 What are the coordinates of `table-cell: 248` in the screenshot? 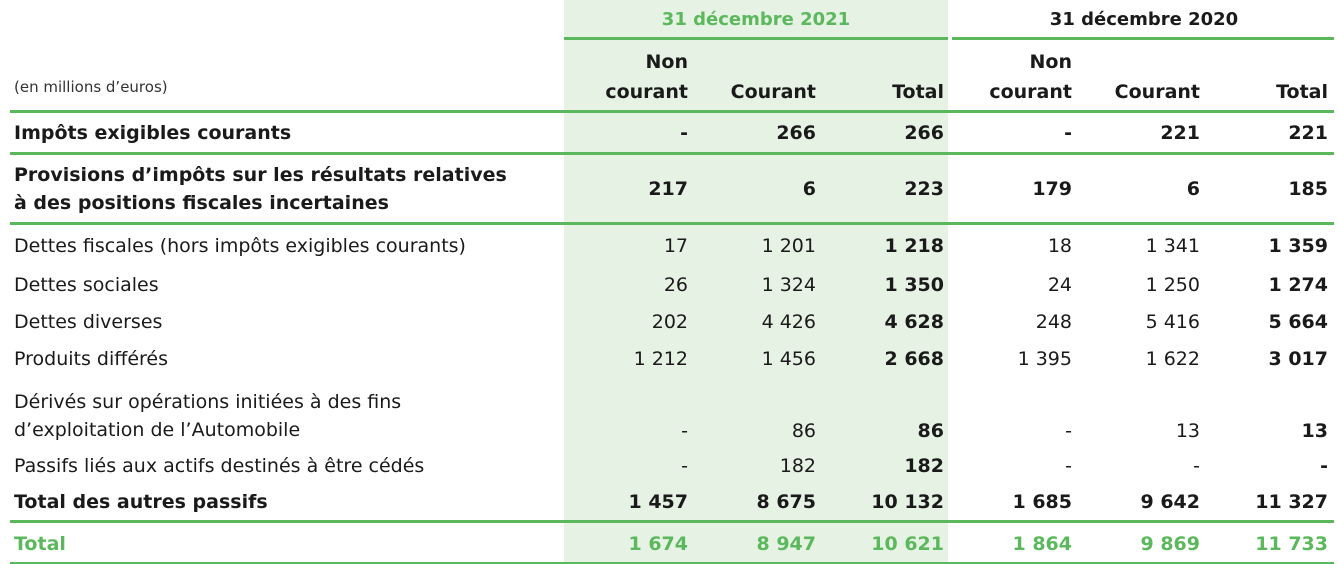 It's located at (1053, 322).